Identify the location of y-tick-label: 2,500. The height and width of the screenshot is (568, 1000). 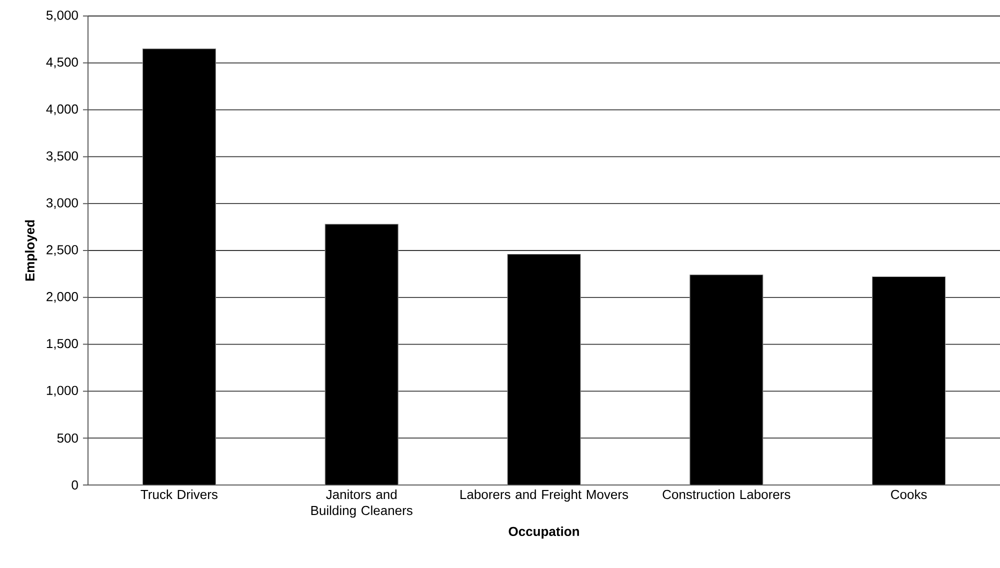
(62, 250).